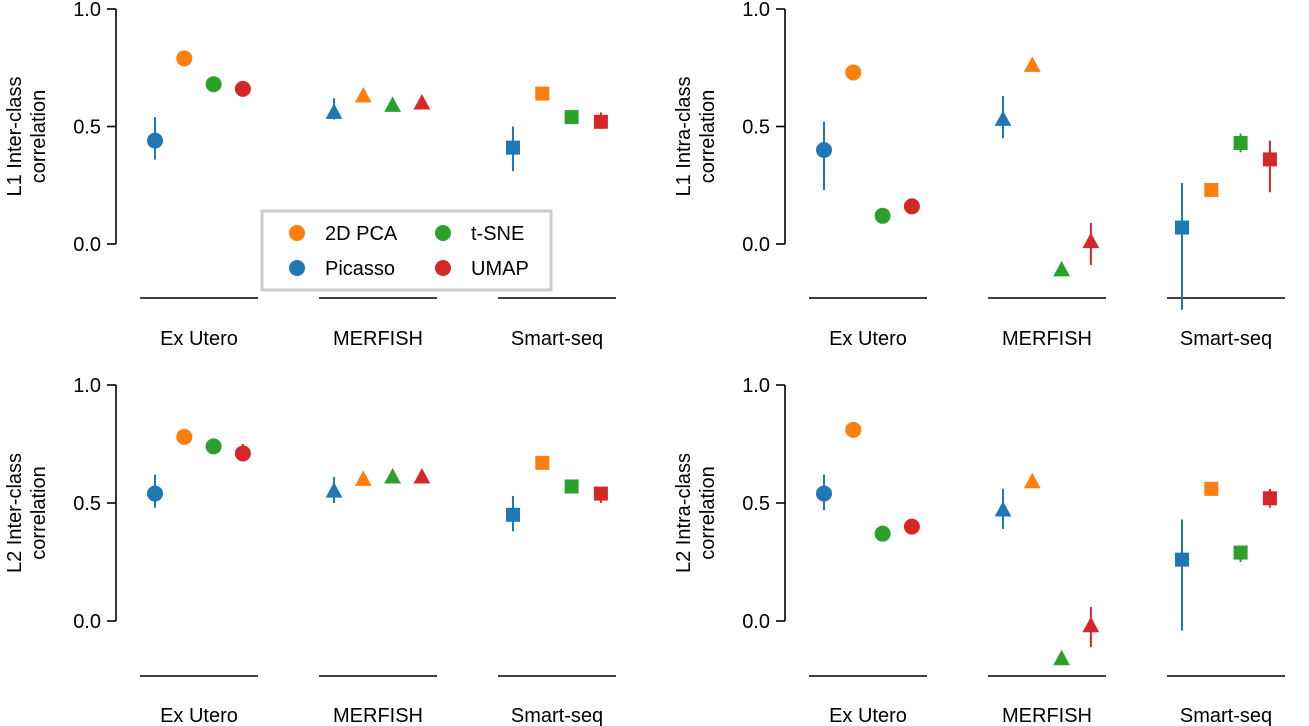  Describe the element at coordinates (360, 269) in the screenshot. I see `legend-label: Picasso` at that location.